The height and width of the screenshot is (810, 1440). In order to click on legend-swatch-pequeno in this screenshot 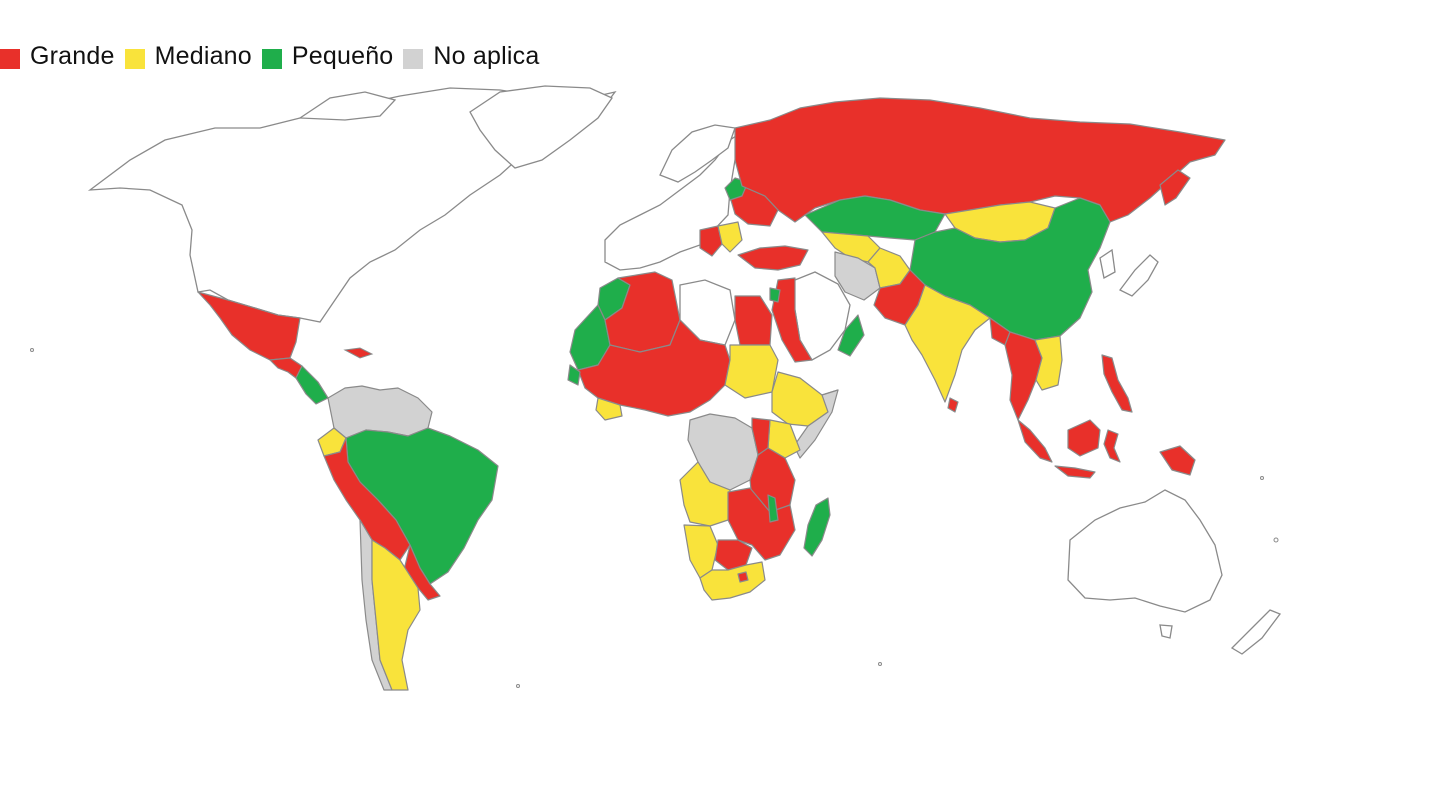, I will do `click(271, 59)`.